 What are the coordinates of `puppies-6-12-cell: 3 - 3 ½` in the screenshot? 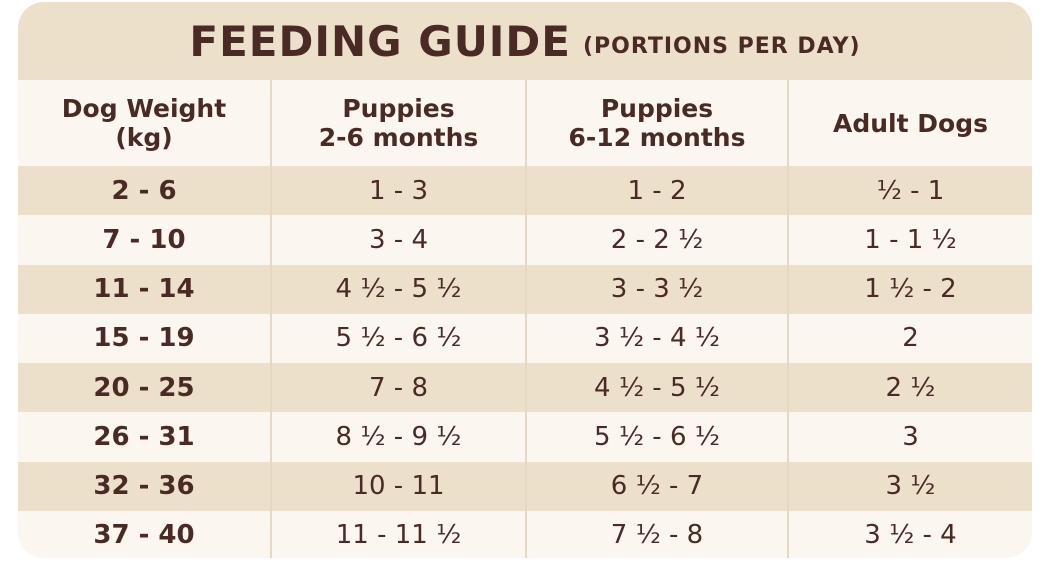 It's located at (656, 289).